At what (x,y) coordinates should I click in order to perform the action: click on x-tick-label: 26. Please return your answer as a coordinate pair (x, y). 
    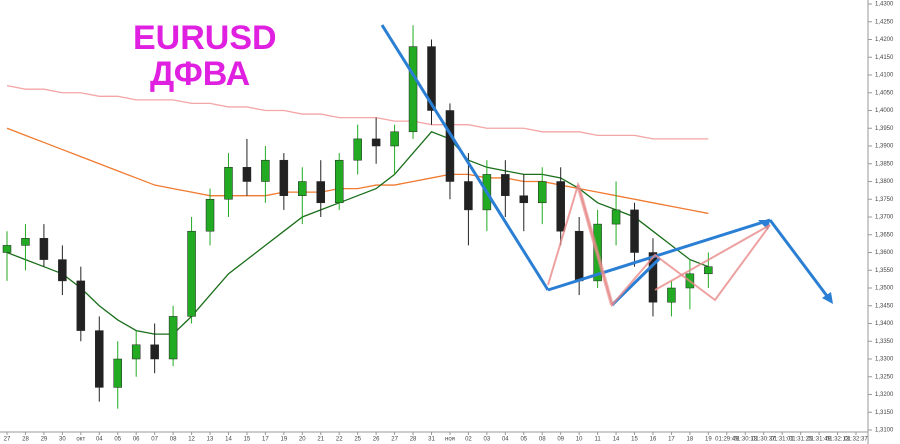
    Looking at the image, I should click on (376, 440).